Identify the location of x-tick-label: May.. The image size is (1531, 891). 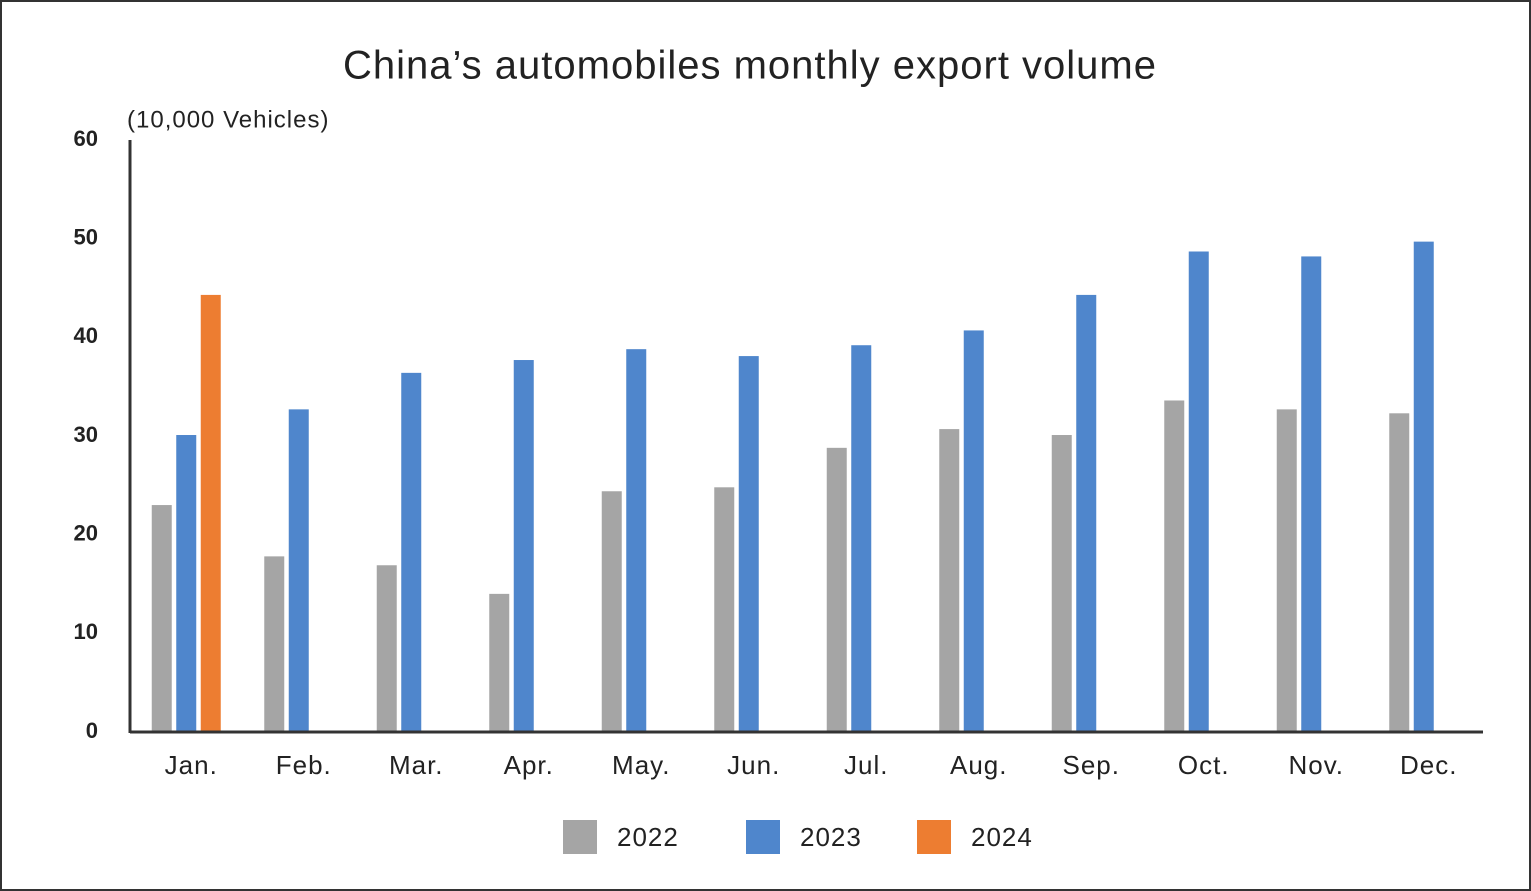
(641, 765).